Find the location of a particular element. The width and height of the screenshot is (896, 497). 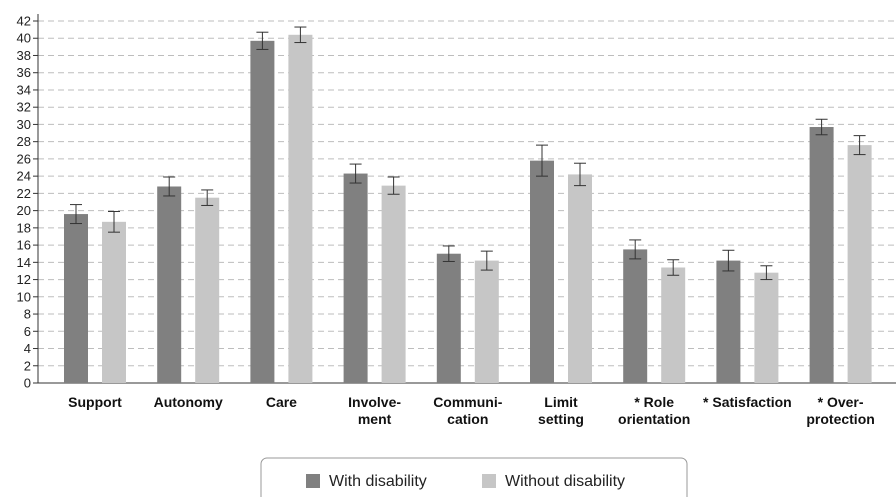

y-tick-label: 26 is located at coordinates (24, 158).